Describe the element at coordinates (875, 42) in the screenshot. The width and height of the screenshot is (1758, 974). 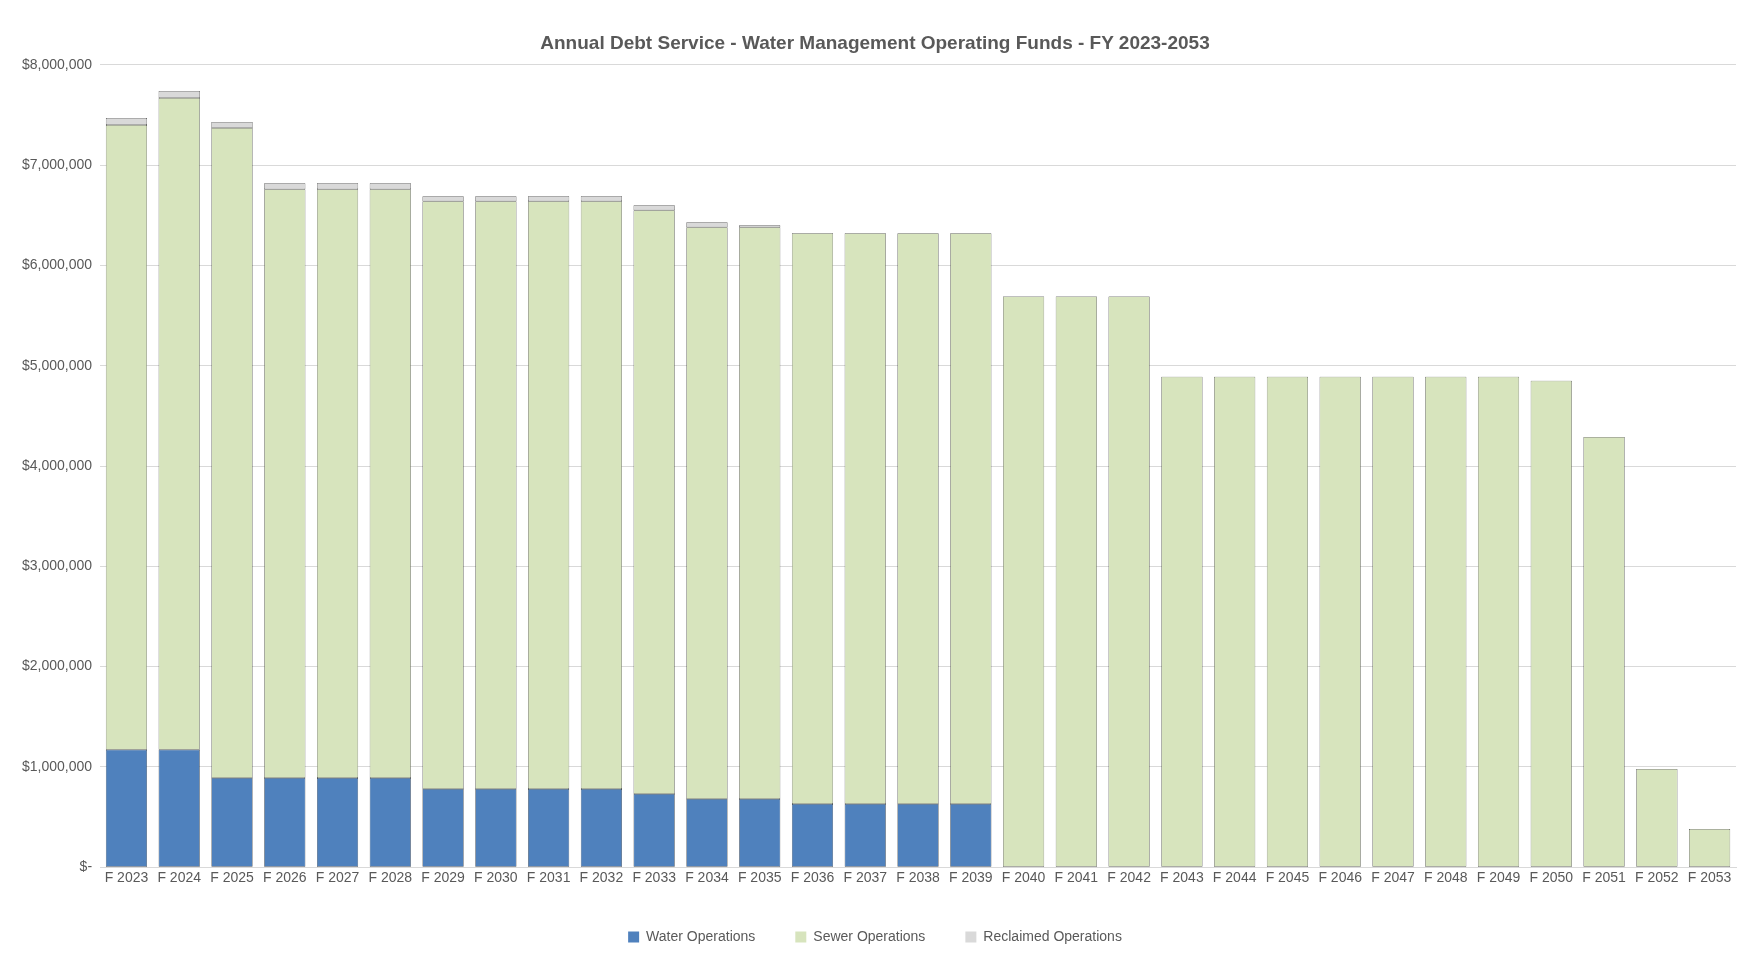
I see `chart-title: Annual Debt Service - Water Management Operating Funds - FY 2023-2053` at that location.